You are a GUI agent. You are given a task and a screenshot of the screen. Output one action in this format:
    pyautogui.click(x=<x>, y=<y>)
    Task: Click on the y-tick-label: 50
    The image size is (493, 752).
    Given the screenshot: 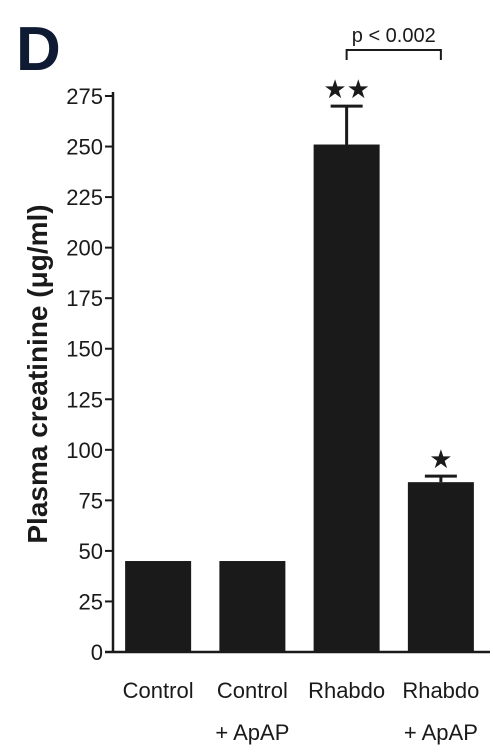 What is the action you would take?
    pyautogui.click(x=91, y=551)
    